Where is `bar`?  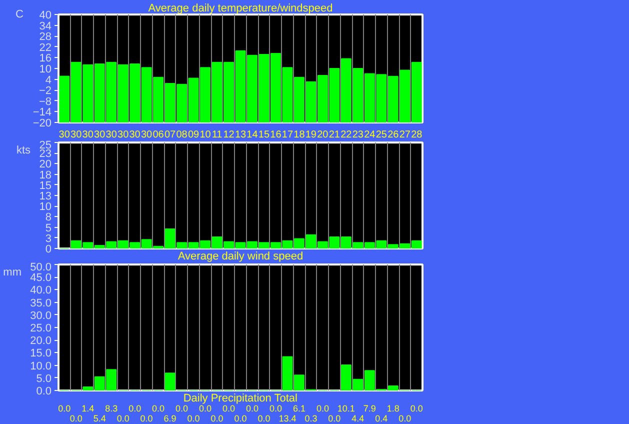
bar is located at coordinates (170, 381).